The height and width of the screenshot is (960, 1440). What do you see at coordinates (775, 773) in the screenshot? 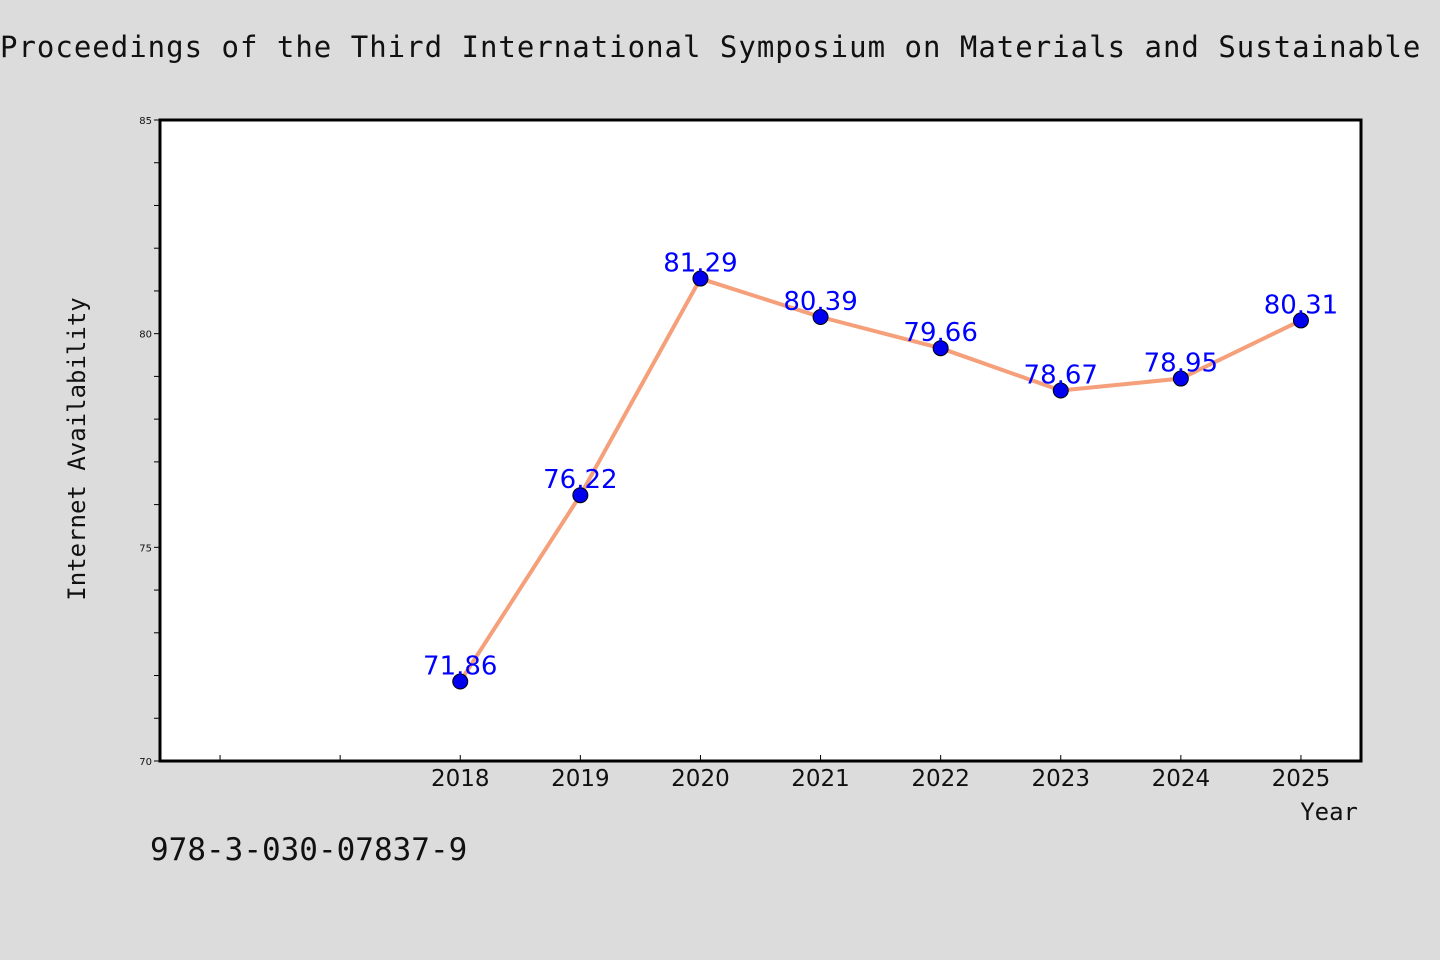
I see `x-axis: 2018 2019 2020 2021 2022 2023 2024 2025` at bounding box center [775, 773].